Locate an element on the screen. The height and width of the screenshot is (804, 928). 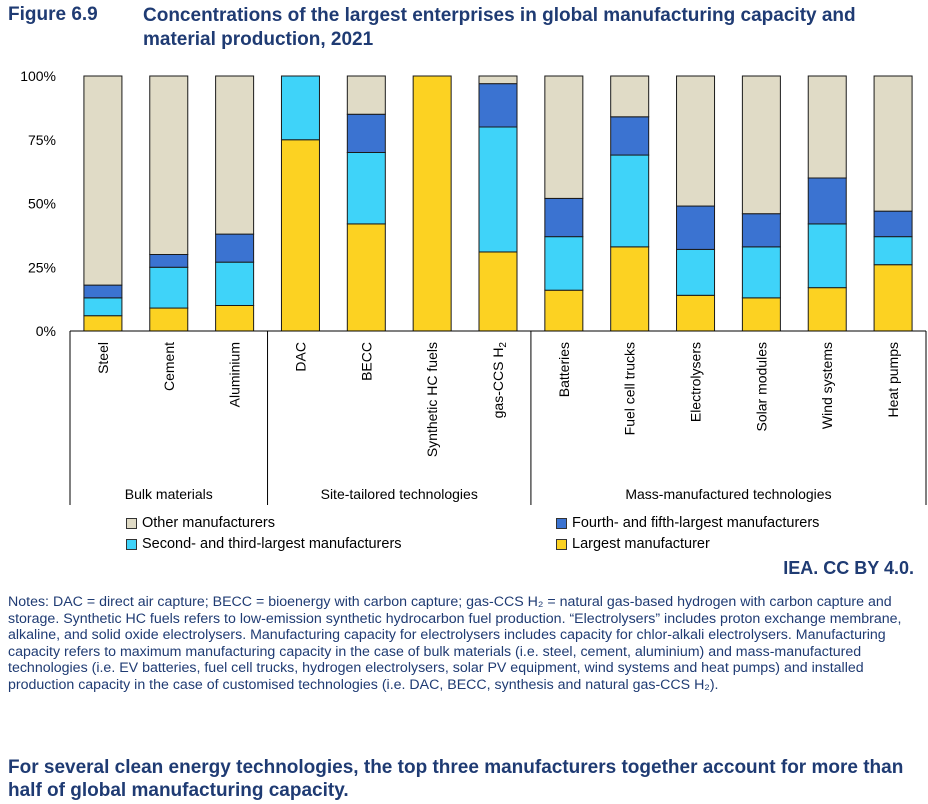
bar-solar-modules-second-third is located at coordinates (761, 272).